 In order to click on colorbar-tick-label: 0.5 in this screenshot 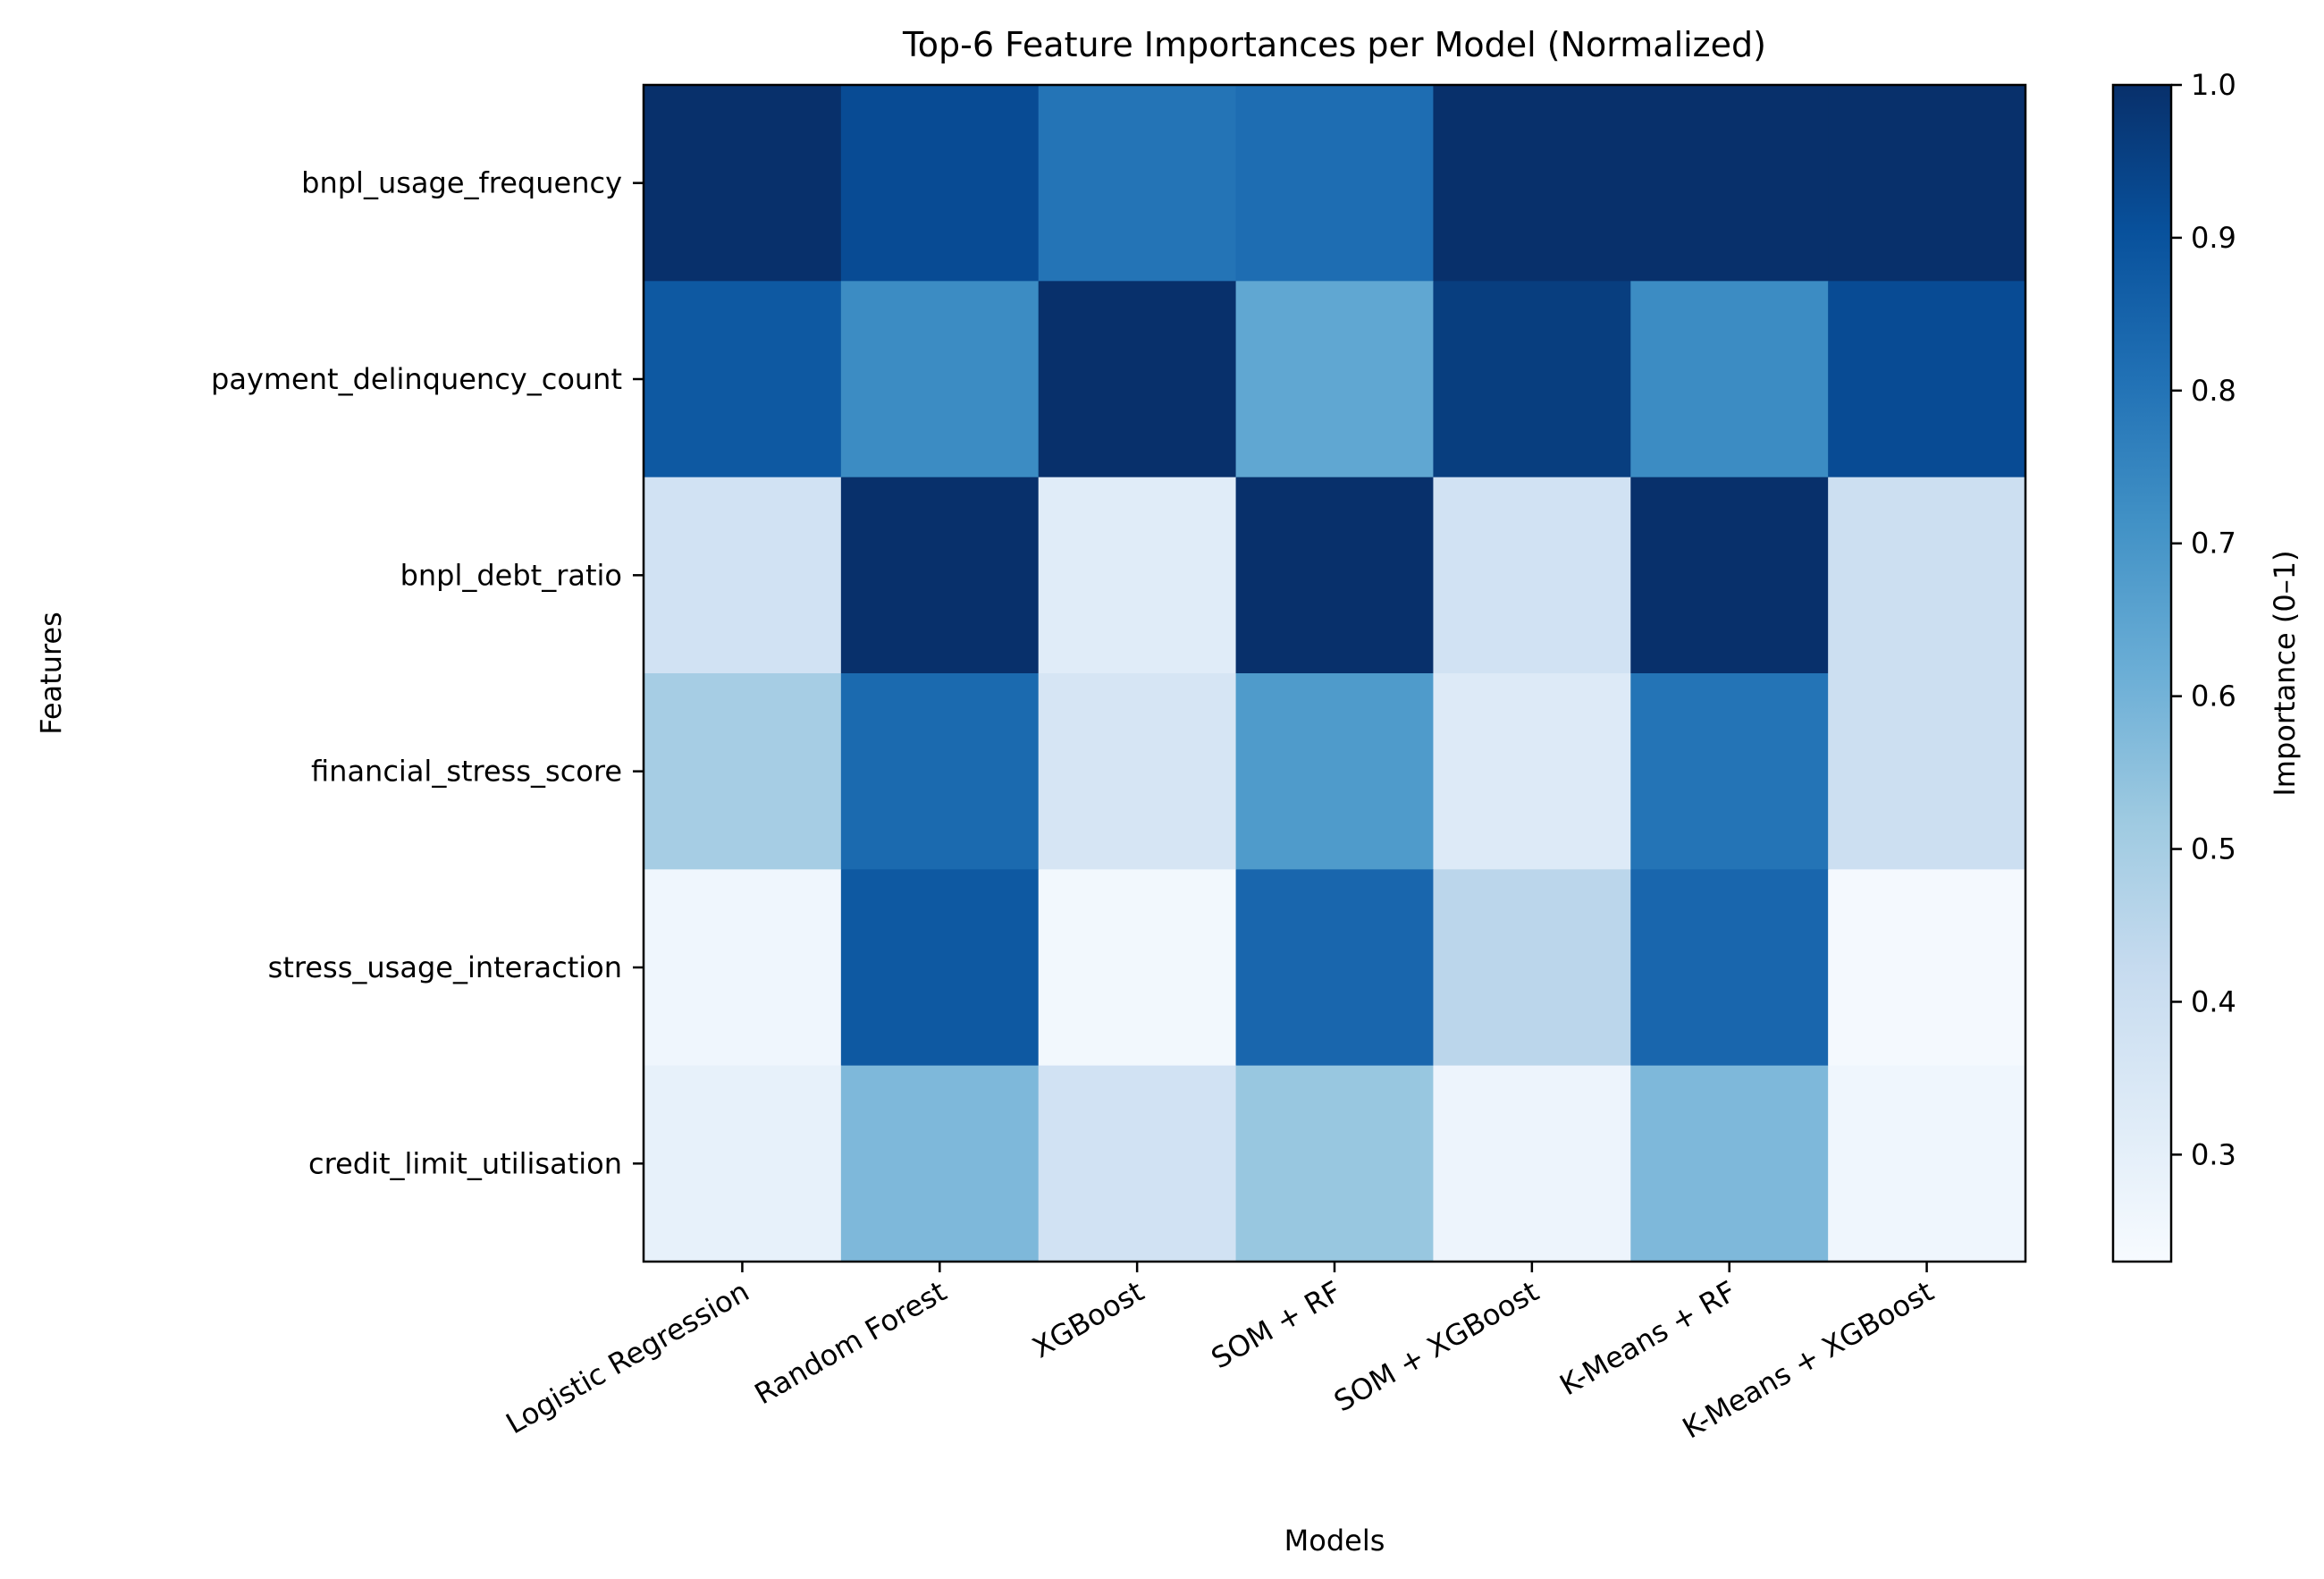, I will do `click(2214, 849)`.